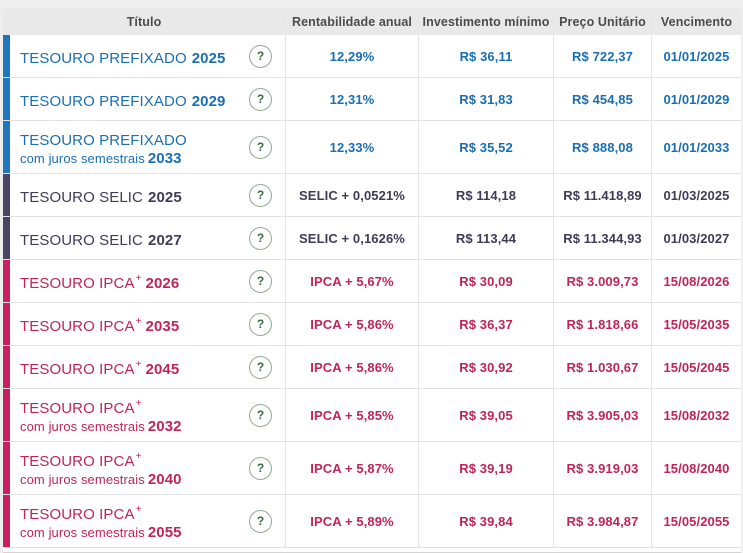 The width and height of the screenshot is (743, 553). I want to click on bond-maturity: 15/08/2040, so click(696, 468).